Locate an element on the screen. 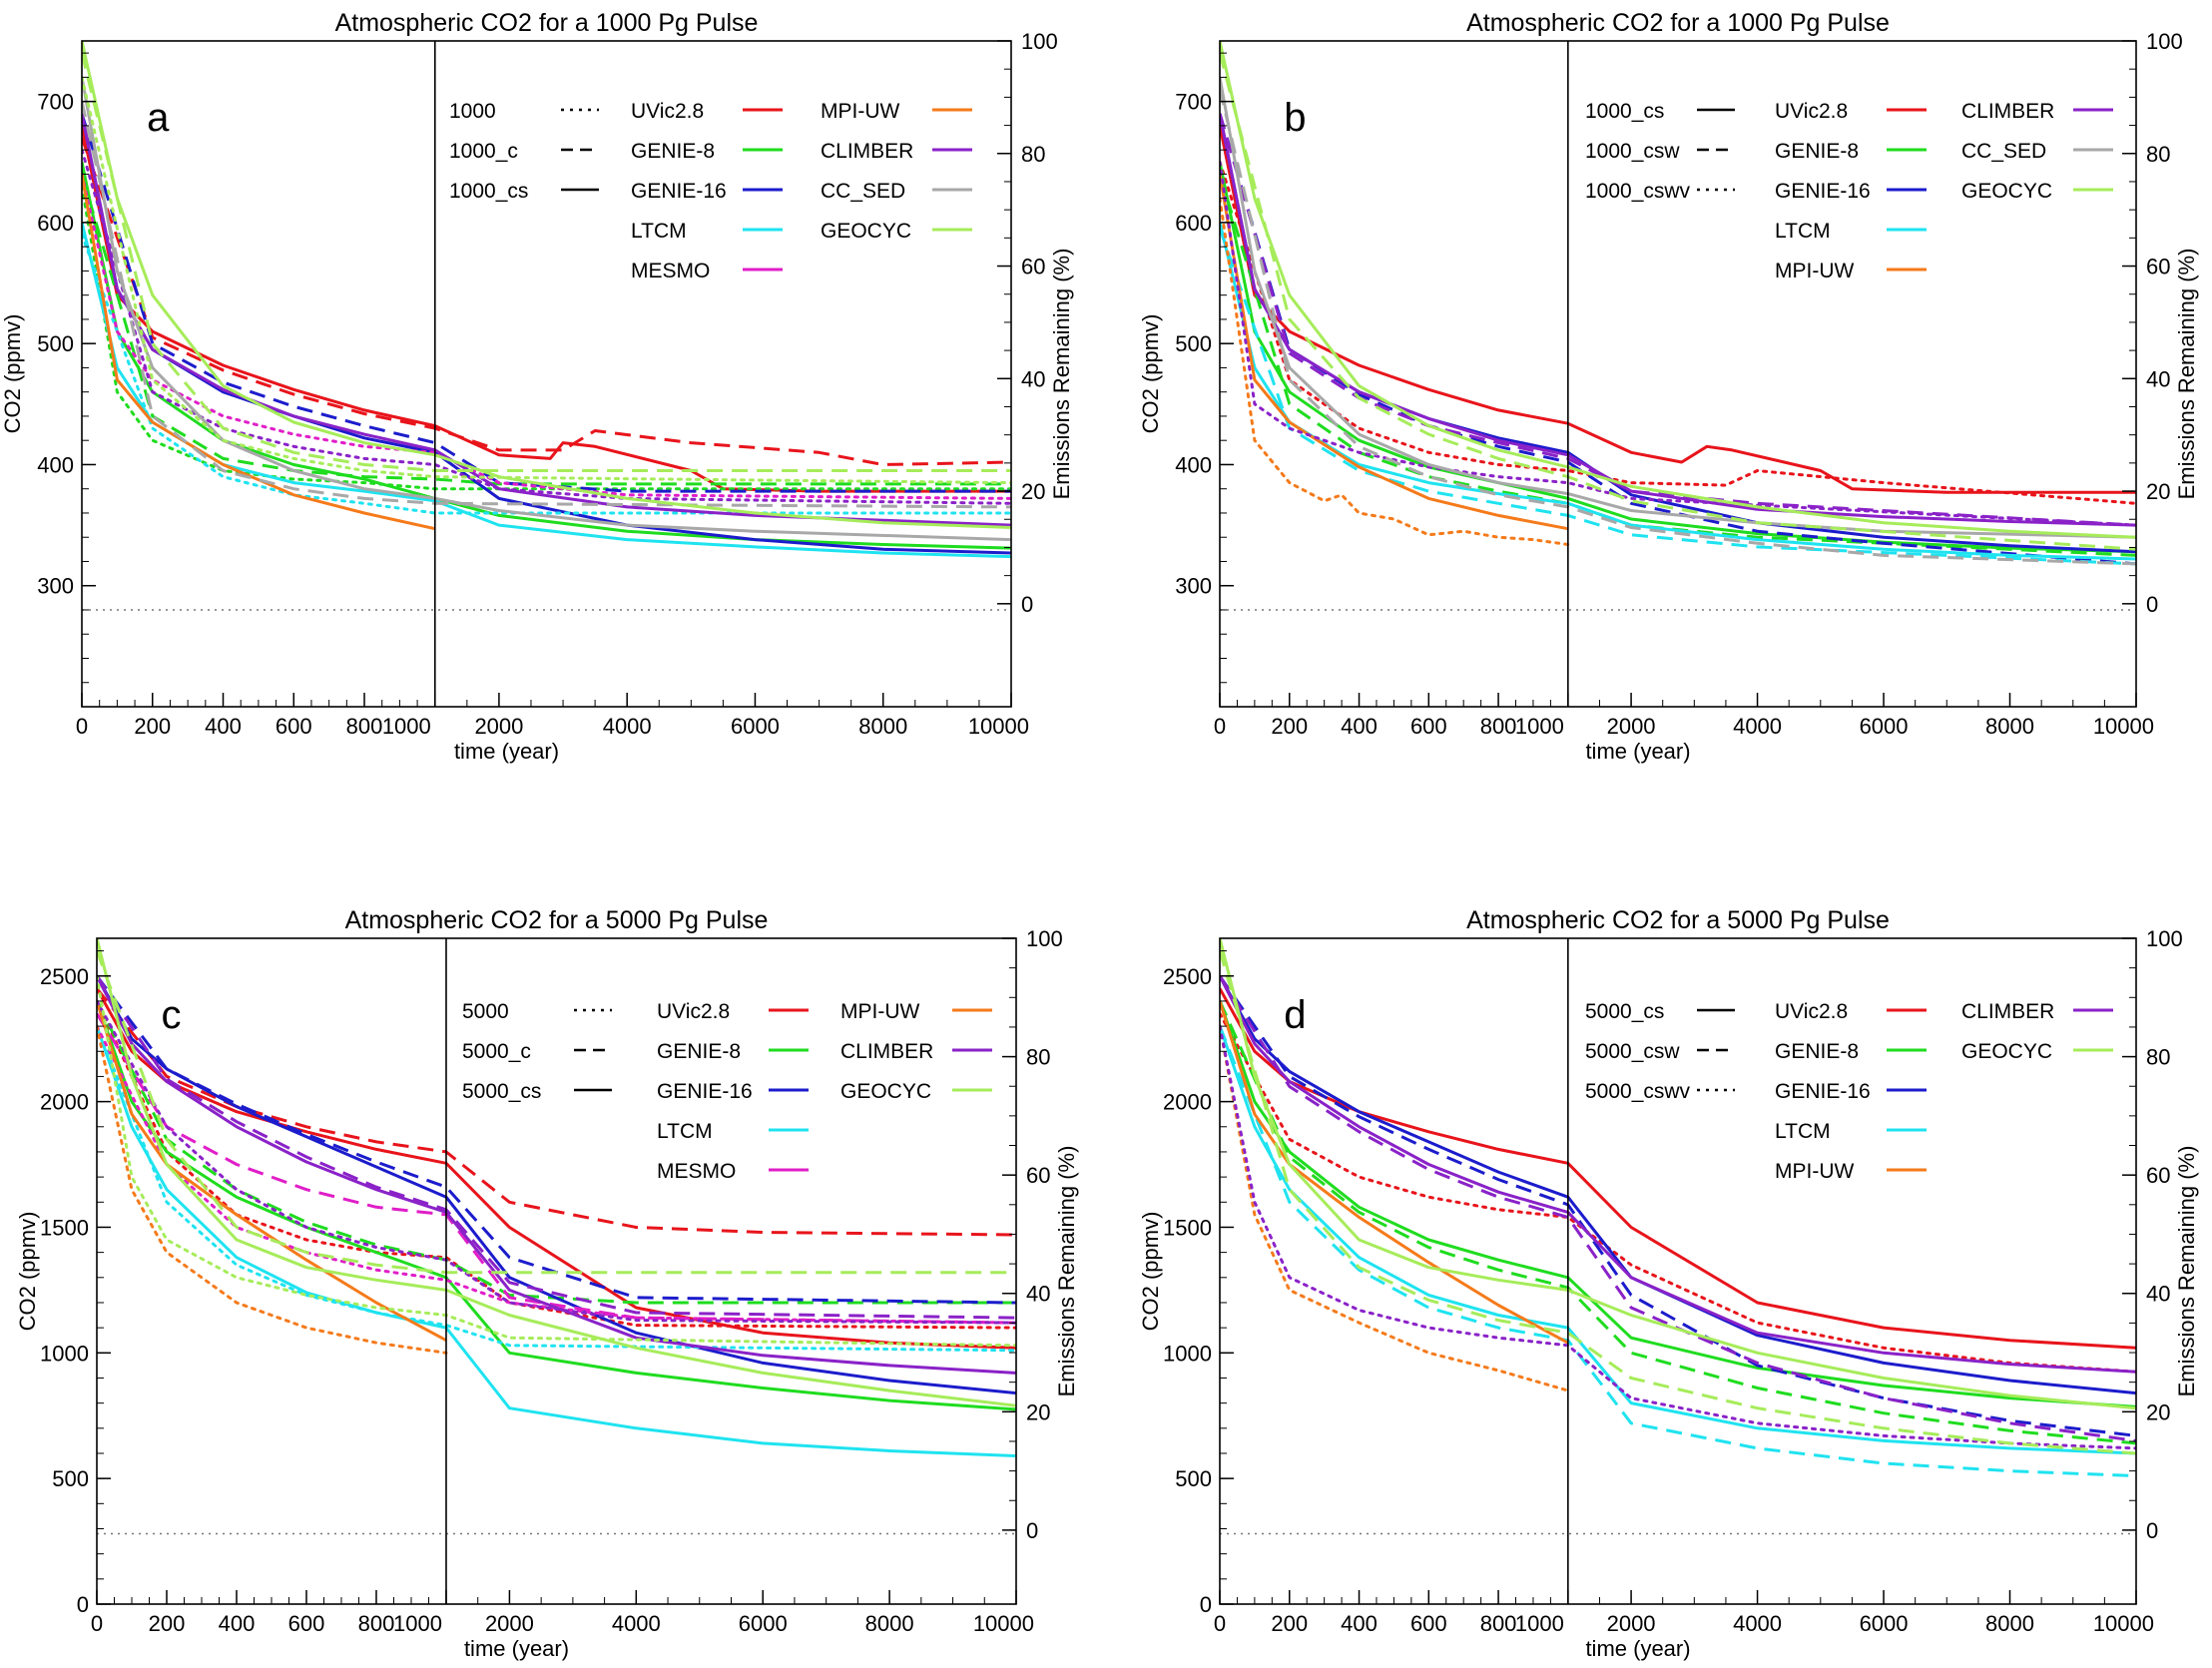 The height and width of the screenshot is (1668, 2212). series-geocyc-dotted is located at coordinates (556, 1161).